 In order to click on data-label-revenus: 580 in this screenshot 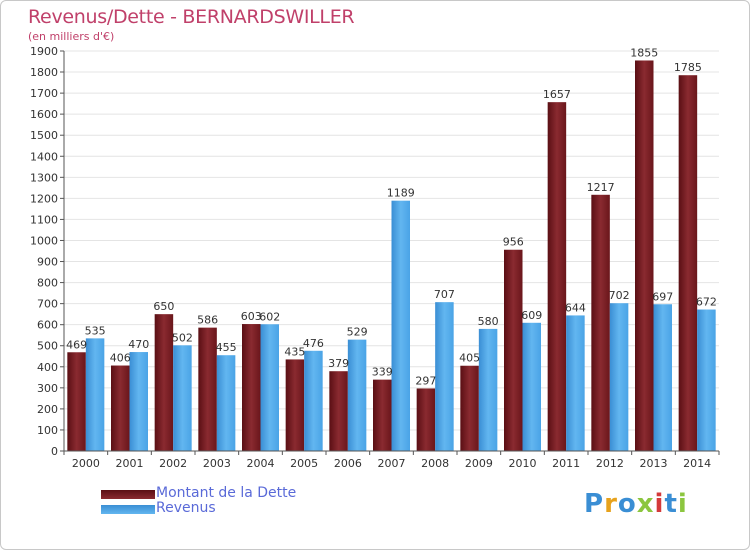, I will do `click(488, 321)`.